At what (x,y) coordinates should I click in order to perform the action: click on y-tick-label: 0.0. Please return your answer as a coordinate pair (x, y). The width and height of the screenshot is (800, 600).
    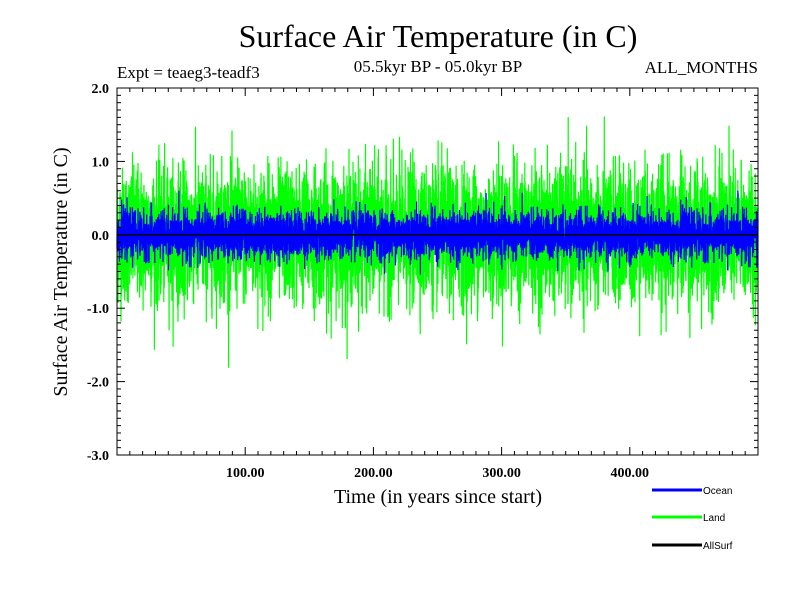
    Looking at the image, I should click on (101, 236).